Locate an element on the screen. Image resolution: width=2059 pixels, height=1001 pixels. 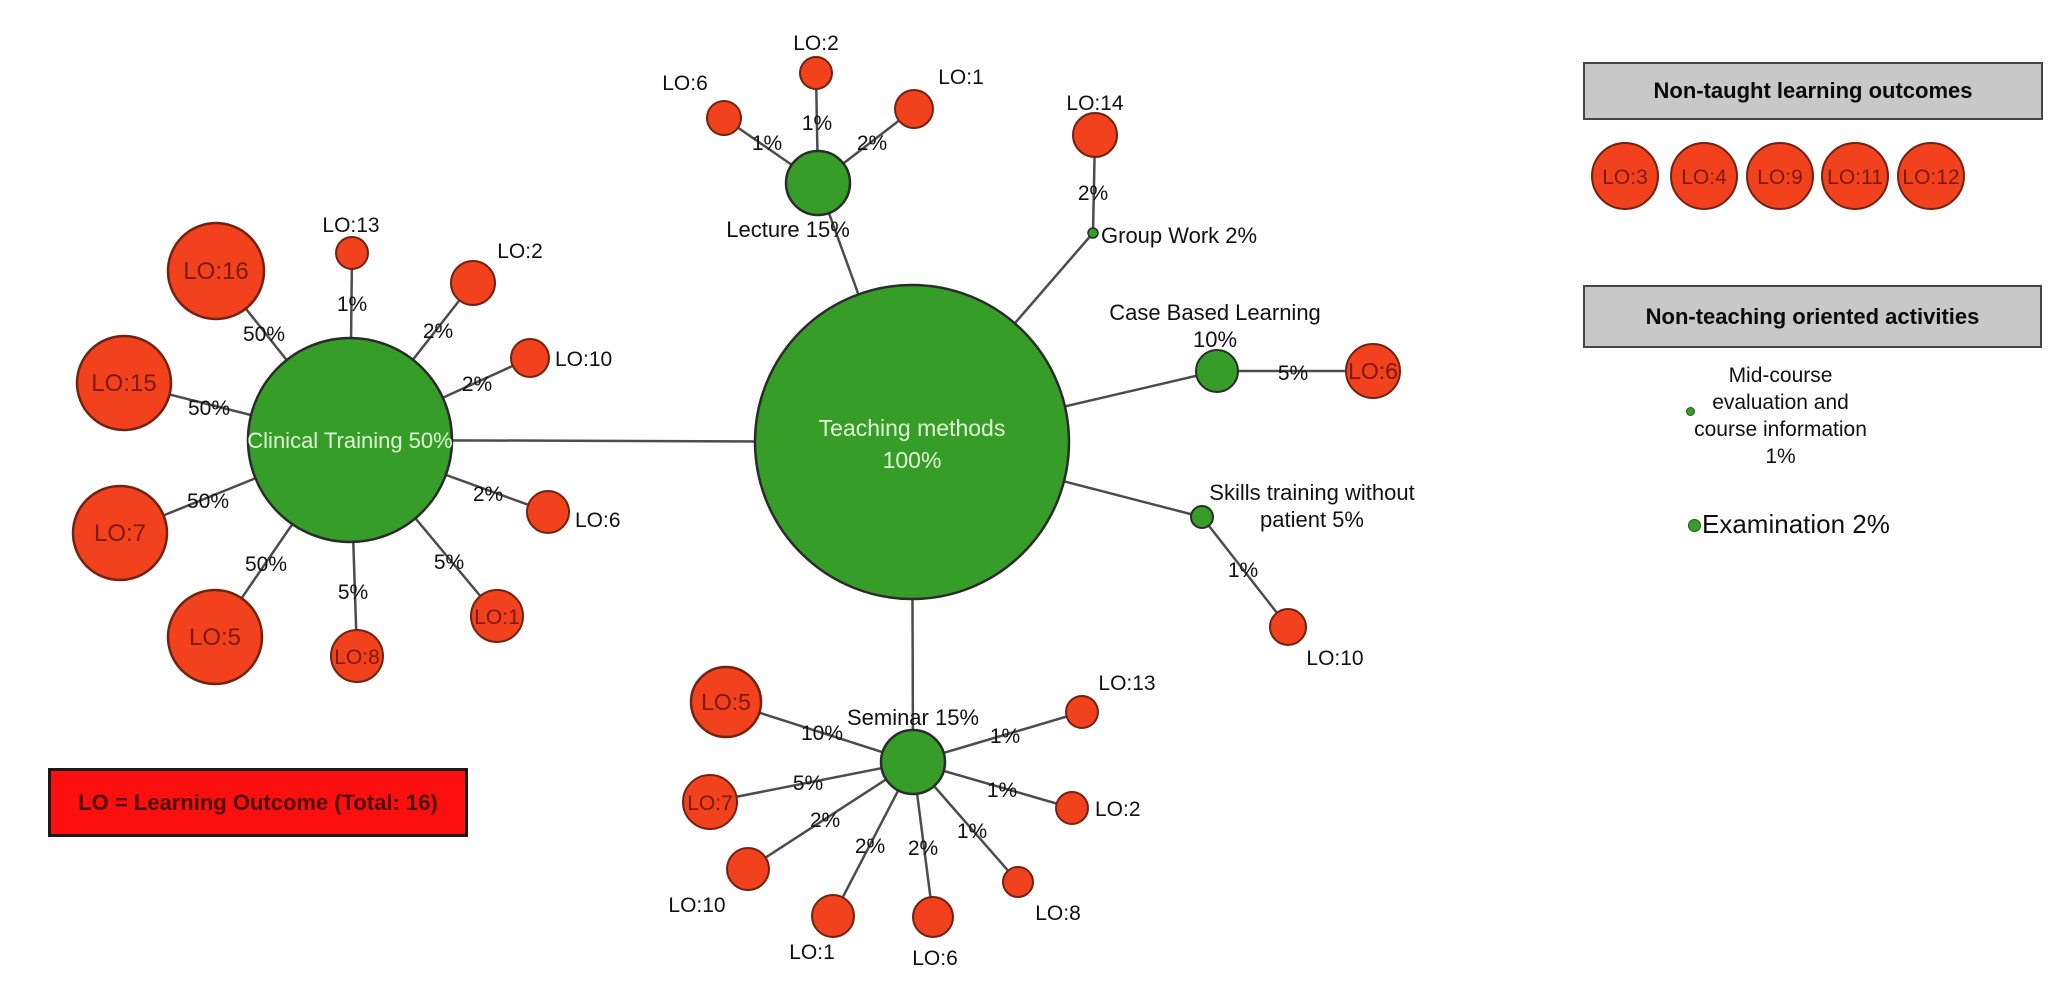
node-seminar is located at coordinates (913, 762).